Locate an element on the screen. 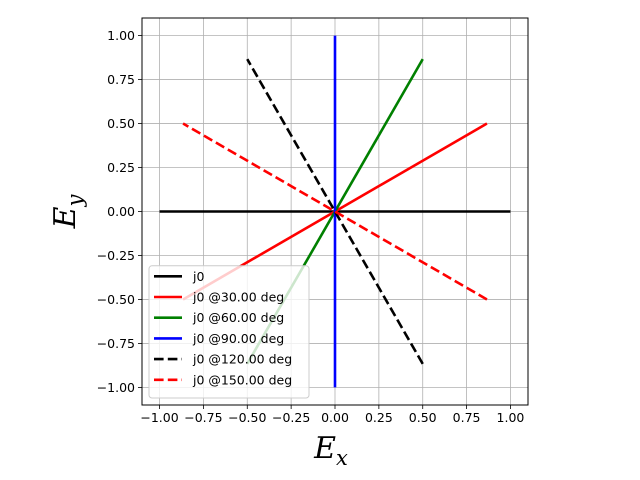  x-tick-label: −0.25 is located at coordinates (291, 417).